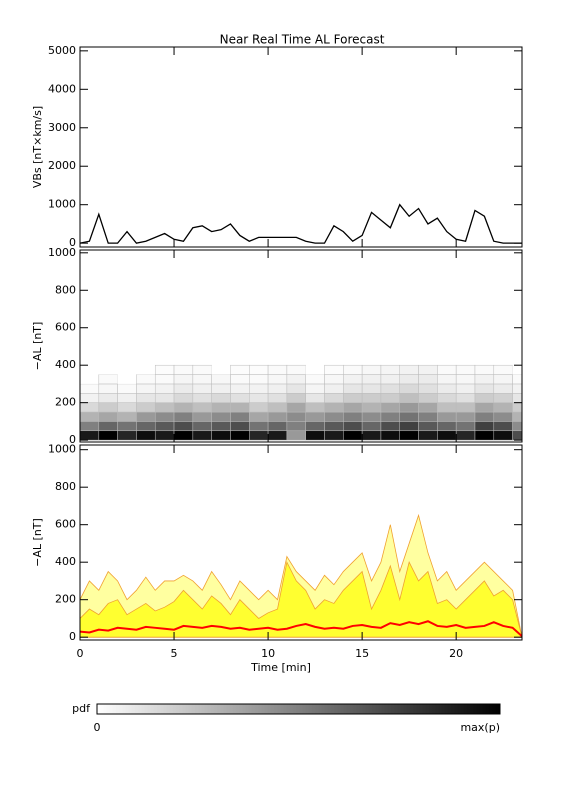 The image size is (576, 792). What do you see at coordinates (37, 346) in the screenshot?
I see `y-axis-label: −AL [nT]` at bounding box center [37, 346].